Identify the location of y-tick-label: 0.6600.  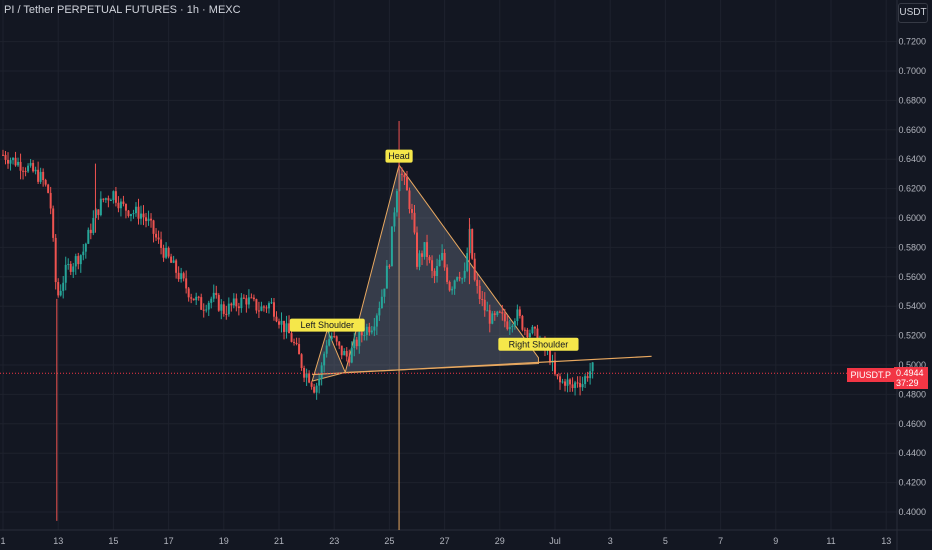
(912, 130).